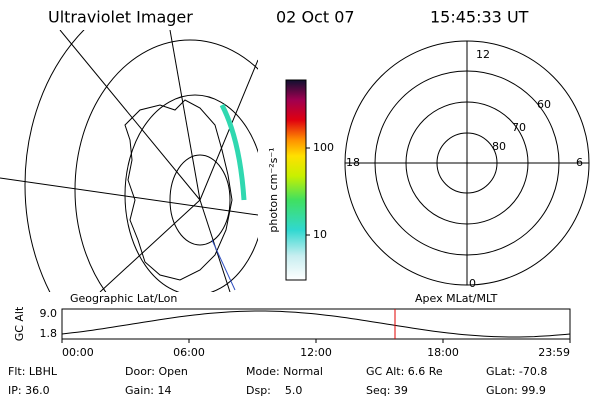 This screenshot has height=400, width=600. Describe the element at coordinates (33, 371) in the screenshot. I see `footer-field: Flt: LBHL` at that location.